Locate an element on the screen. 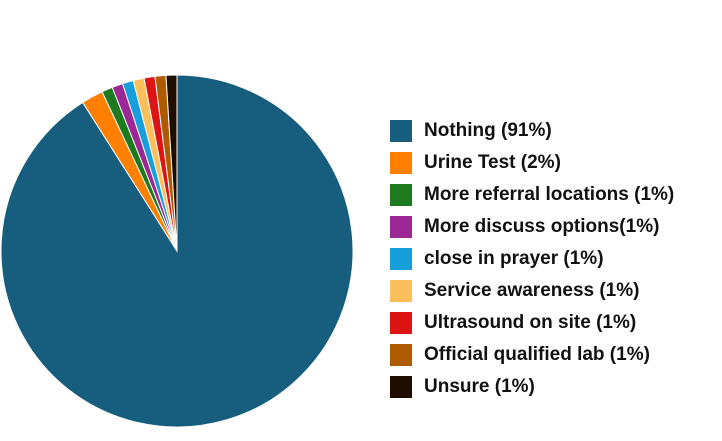 The width and height of the screenshot is (722, 441). legend-label: Nothing (91%) is located at coordinates (488, 130).